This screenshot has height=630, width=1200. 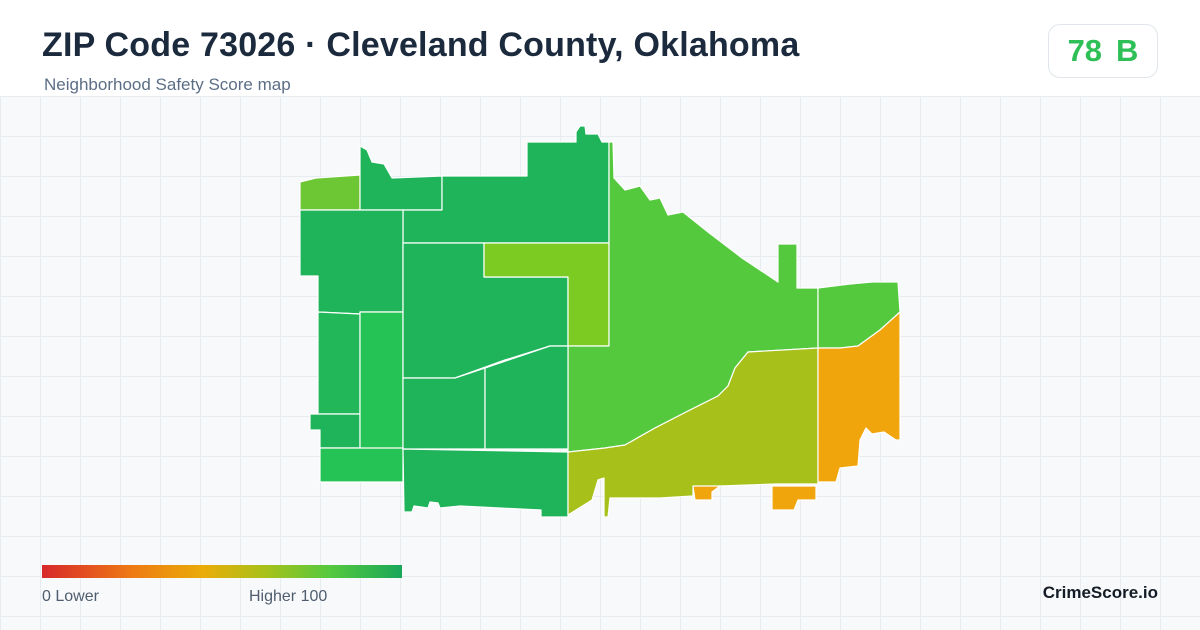 What do you see at coordinates (444, 408) in the screenshot?
I see `region-central-southwest` at bounding box center [444, 408].